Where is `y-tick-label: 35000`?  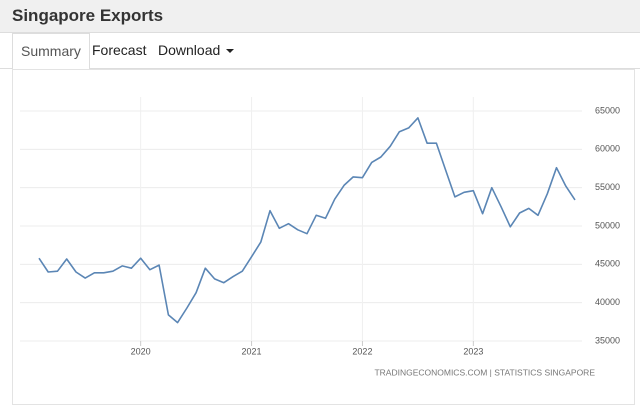
y-tick-label: 35000 is located at coordinates (607, 340).